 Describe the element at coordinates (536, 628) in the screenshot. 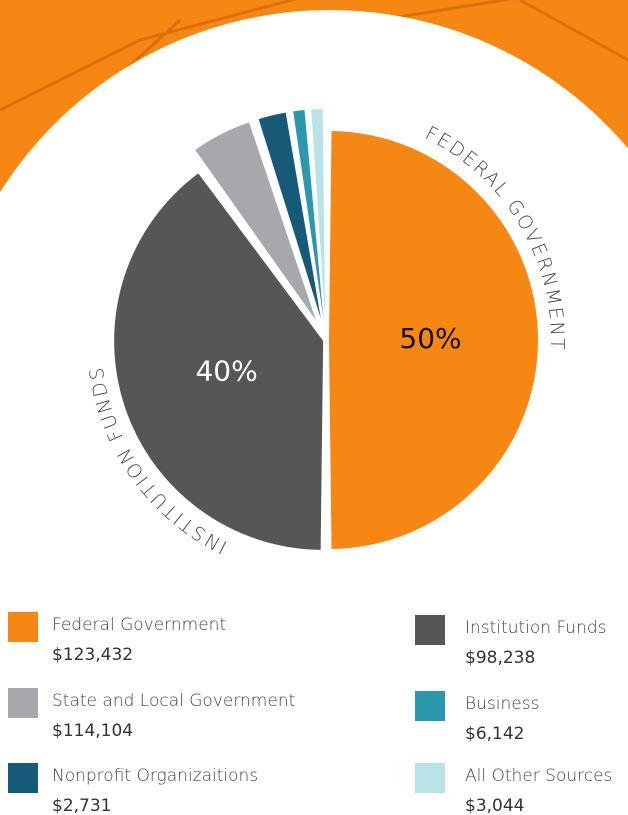

I see `legend-label: Institution Funds` at that location.